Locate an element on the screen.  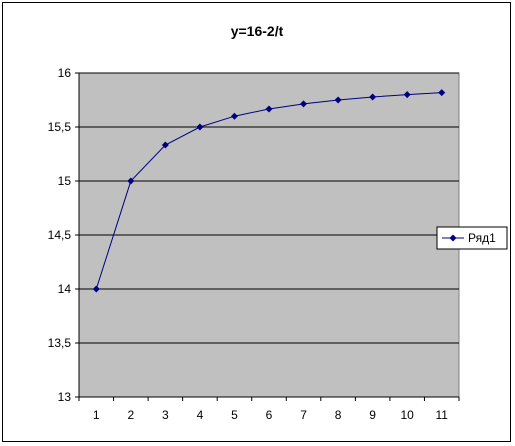
x-axis: 1 2 3 4 5 6 7 8 9 10 11 is located at coordinates (269, 409).